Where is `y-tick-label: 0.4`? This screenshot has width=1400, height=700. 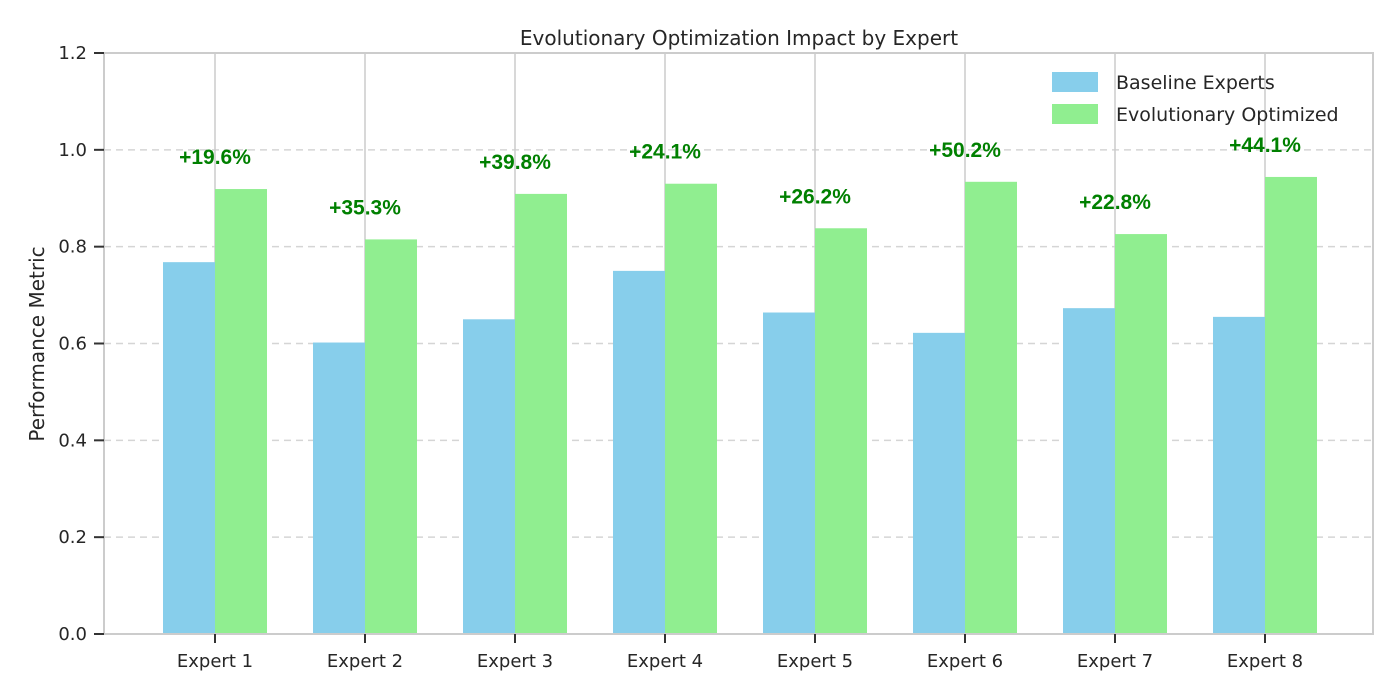 y-tick-label: 0.4 is located at coordinates (72, 440).